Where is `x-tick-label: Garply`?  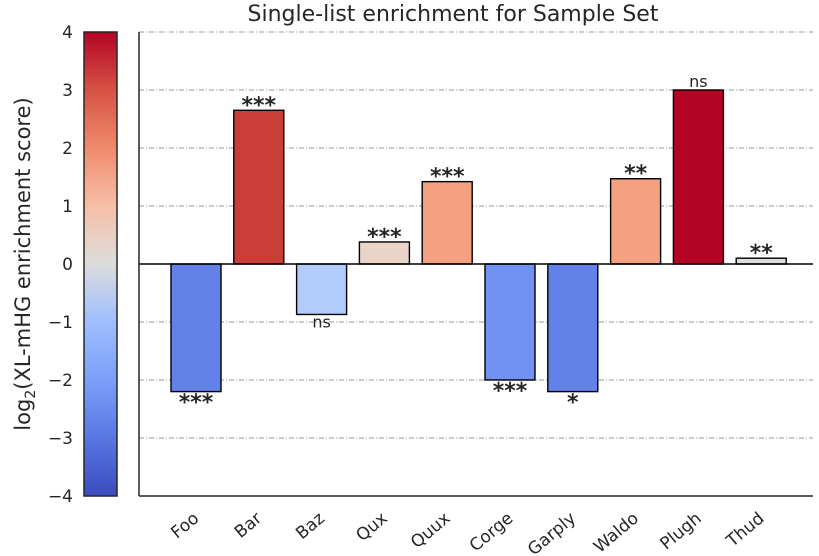
x-tick-label: Garply is located at coordinates (552, 532).